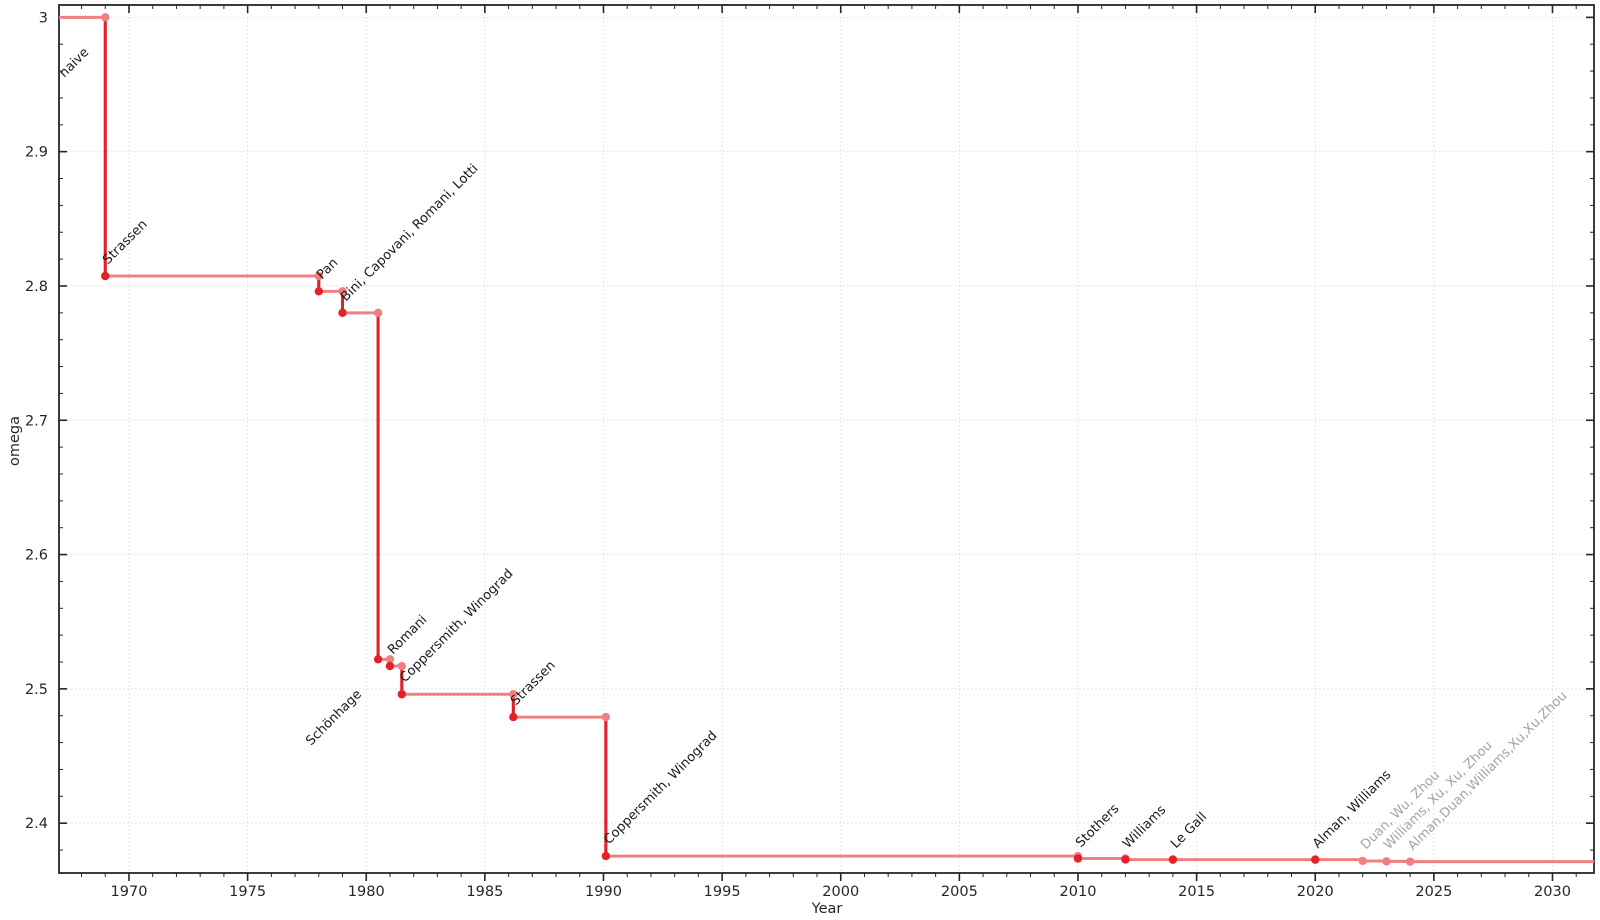 The height and width of the screenshot is (920, 1600). What do you see at coordinates (484, 892) in the screenshot?
I see `x-tick-label: 1985` at bounding box center [484, 892].